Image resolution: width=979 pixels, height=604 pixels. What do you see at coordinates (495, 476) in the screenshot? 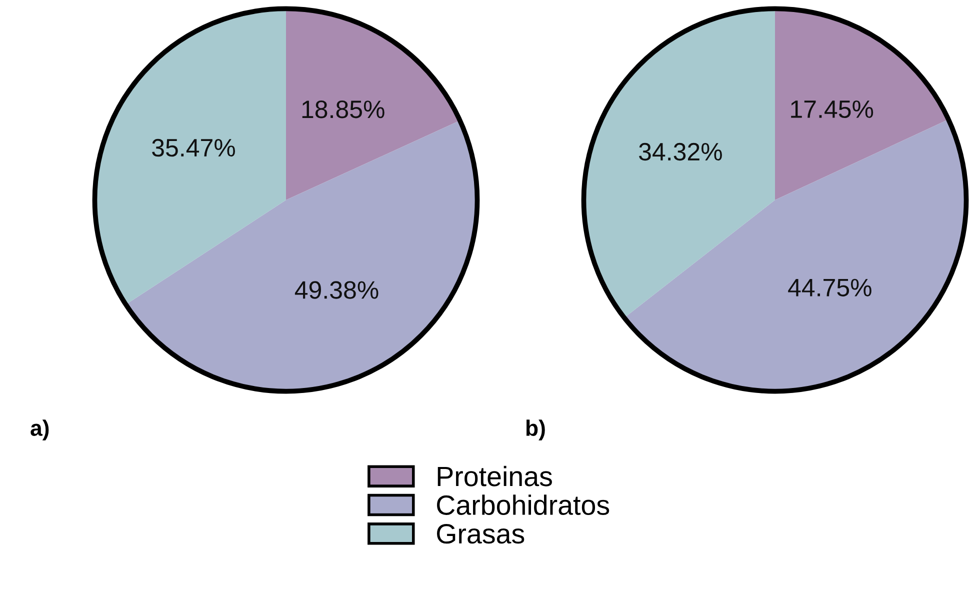
I see `legend-label: Proteinas` at bounding box center [495, 476].